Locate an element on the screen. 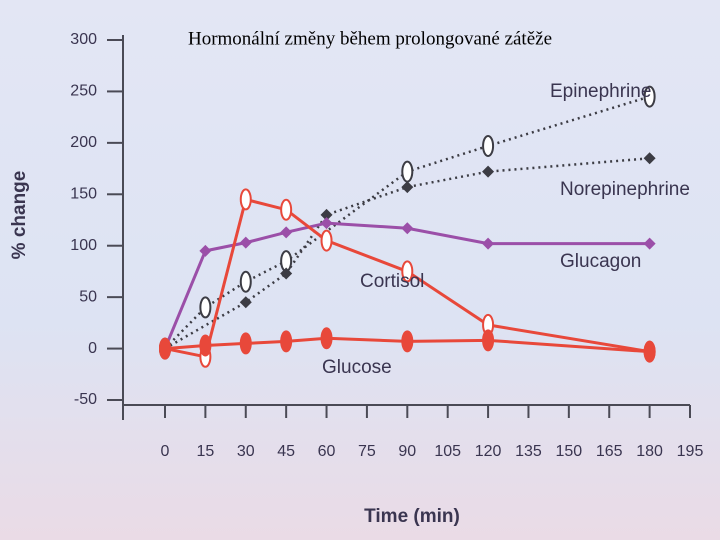 This screenshot has width=720, height=540. x-tick-label: 180 is located at coordinates (649, 451).